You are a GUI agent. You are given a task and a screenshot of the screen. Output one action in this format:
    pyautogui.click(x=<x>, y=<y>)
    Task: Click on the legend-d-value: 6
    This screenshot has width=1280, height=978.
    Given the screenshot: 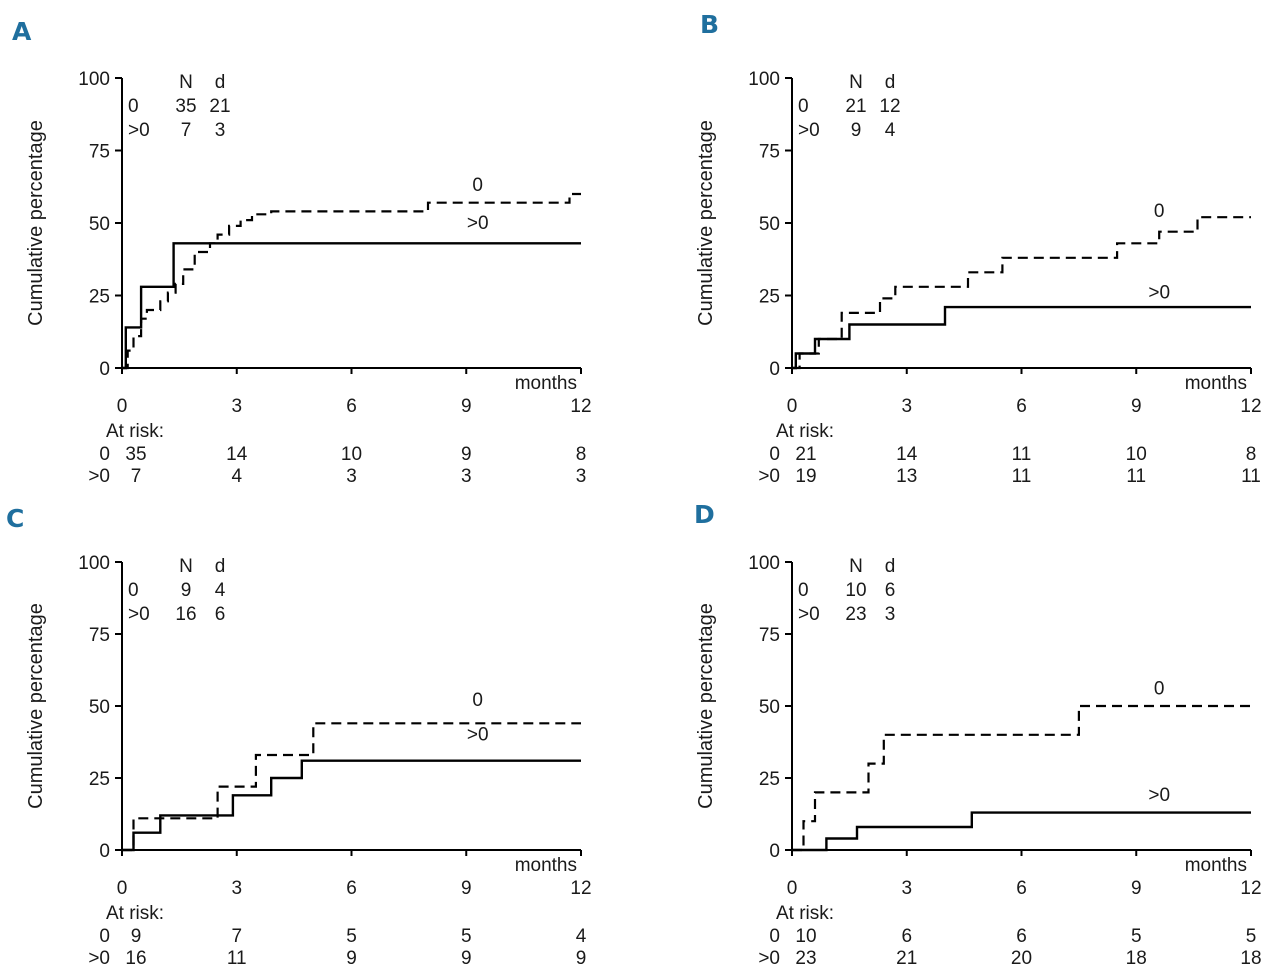 What is the action you would take?
    pyautogui.click(x=890, y=590)
    